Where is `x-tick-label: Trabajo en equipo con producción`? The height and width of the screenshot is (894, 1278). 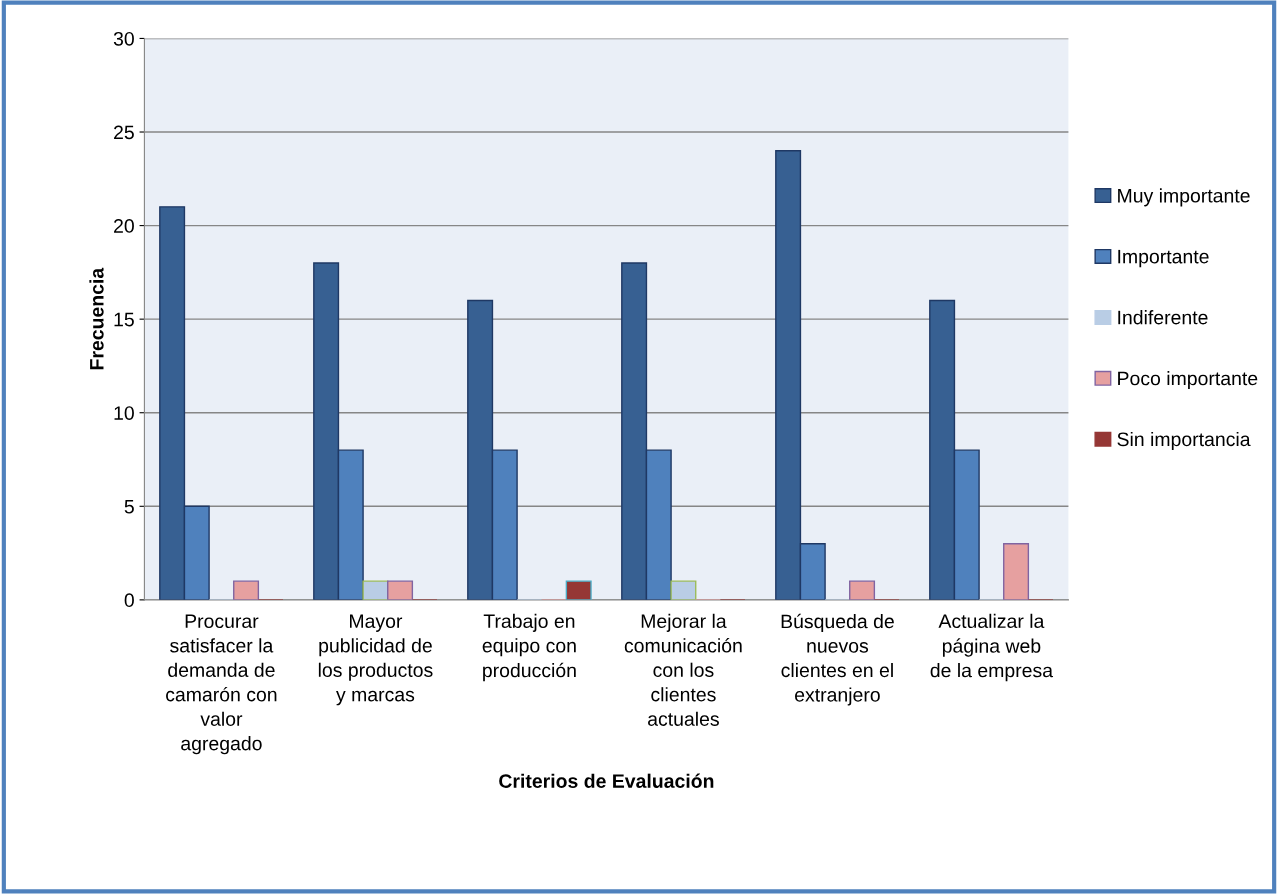
x-tick-label: Trabajo en equipo con producción is located at coordinates (529, 647).